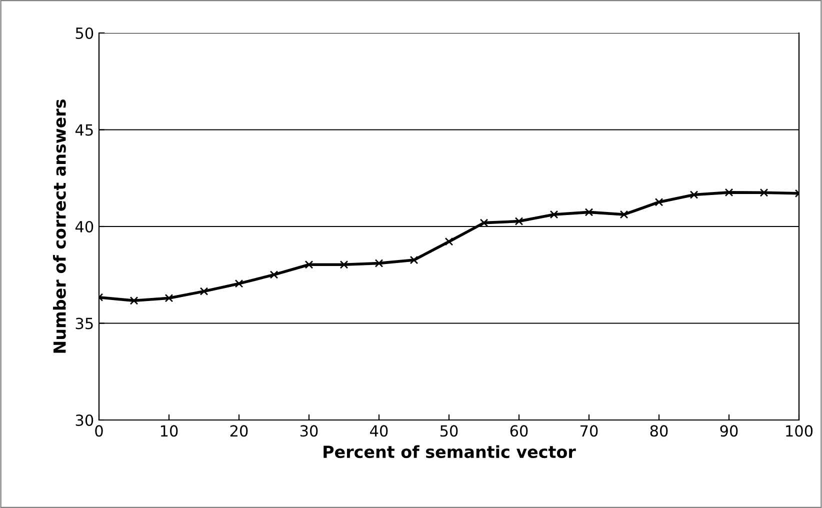  Describe the element at coordinates (519, 431) in the screenshot. I see `x-tick-label: 60` at that location.